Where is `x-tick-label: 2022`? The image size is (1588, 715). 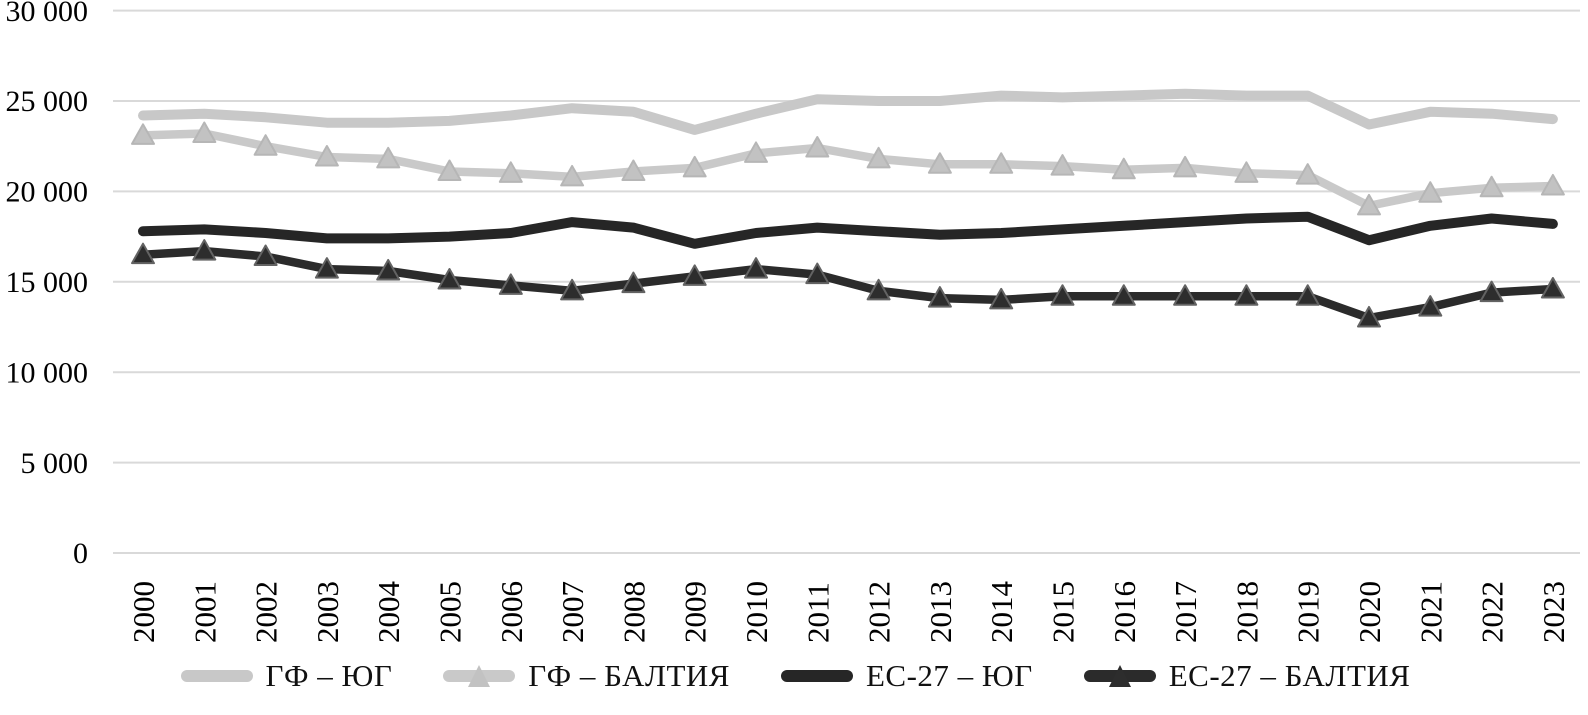
x-tick-label: 2022 is located at coordinates (1492, 612).